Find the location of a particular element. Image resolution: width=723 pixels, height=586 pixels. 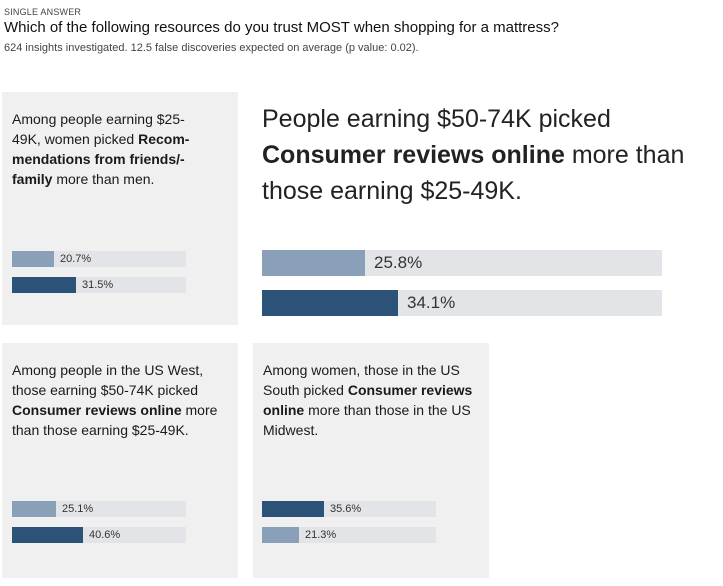

bar-track: 25.8% is located at coordinates (462, 263).